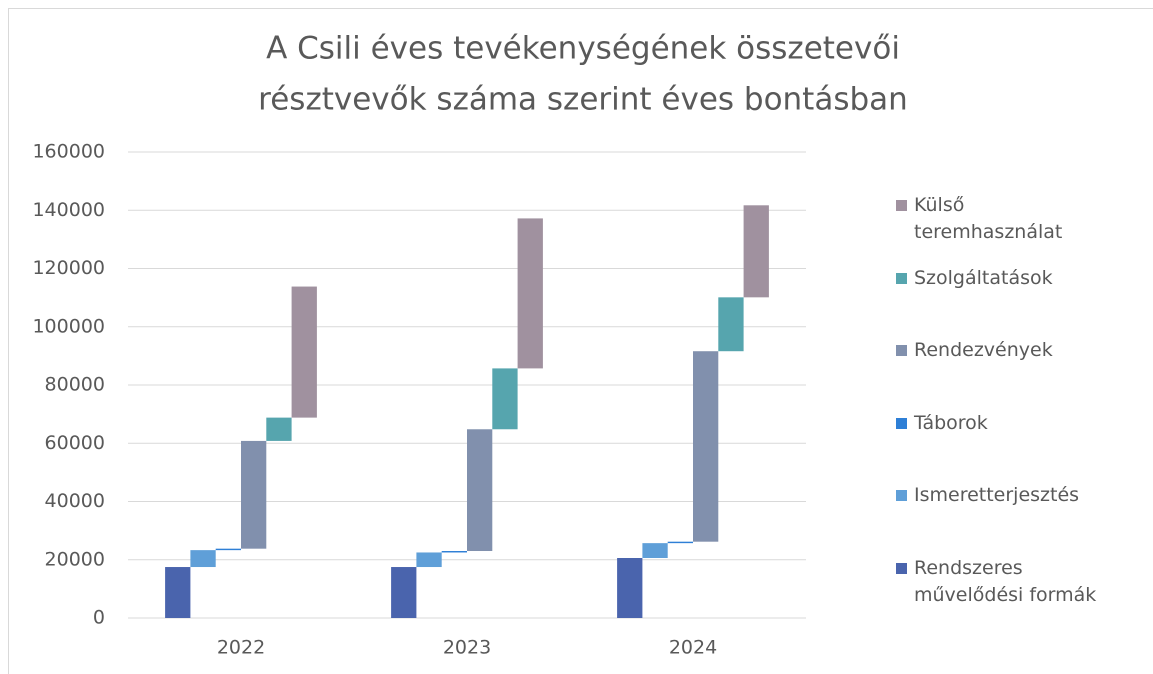 The width and height of the screenshot is (1153, 674). What do you see at coordinates (68, 268) in the screenshot?
I see `y-tick-label: 120000` at bounding box center [68, 268].